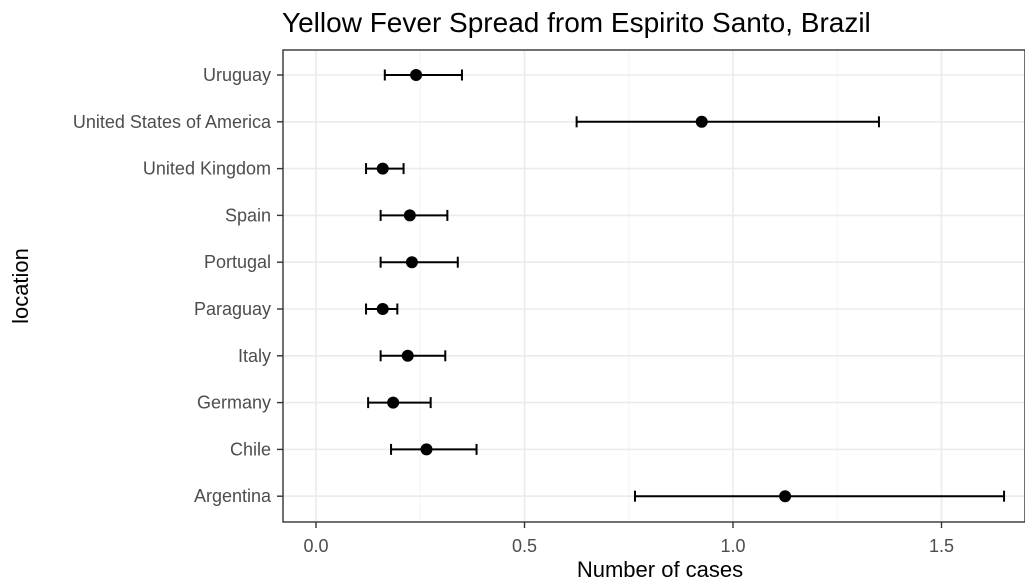 This screenshot has width=1025, height=583. Describe the element at coordinates (524, 546) in the screenshot. I see `x-tick-label: 0.5` at that location.